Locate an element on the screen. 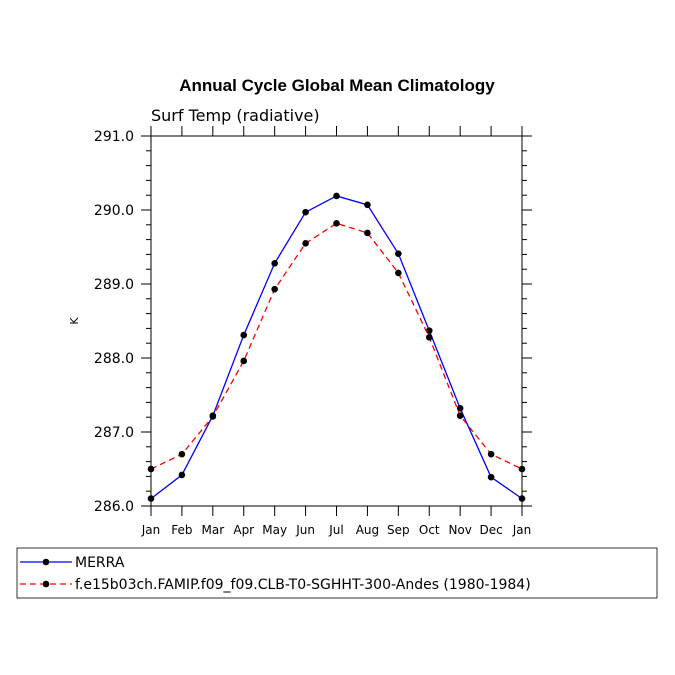 This screenshot has height=675, width=675. x-tick-label: Oct is located at coordinates (429, 530).